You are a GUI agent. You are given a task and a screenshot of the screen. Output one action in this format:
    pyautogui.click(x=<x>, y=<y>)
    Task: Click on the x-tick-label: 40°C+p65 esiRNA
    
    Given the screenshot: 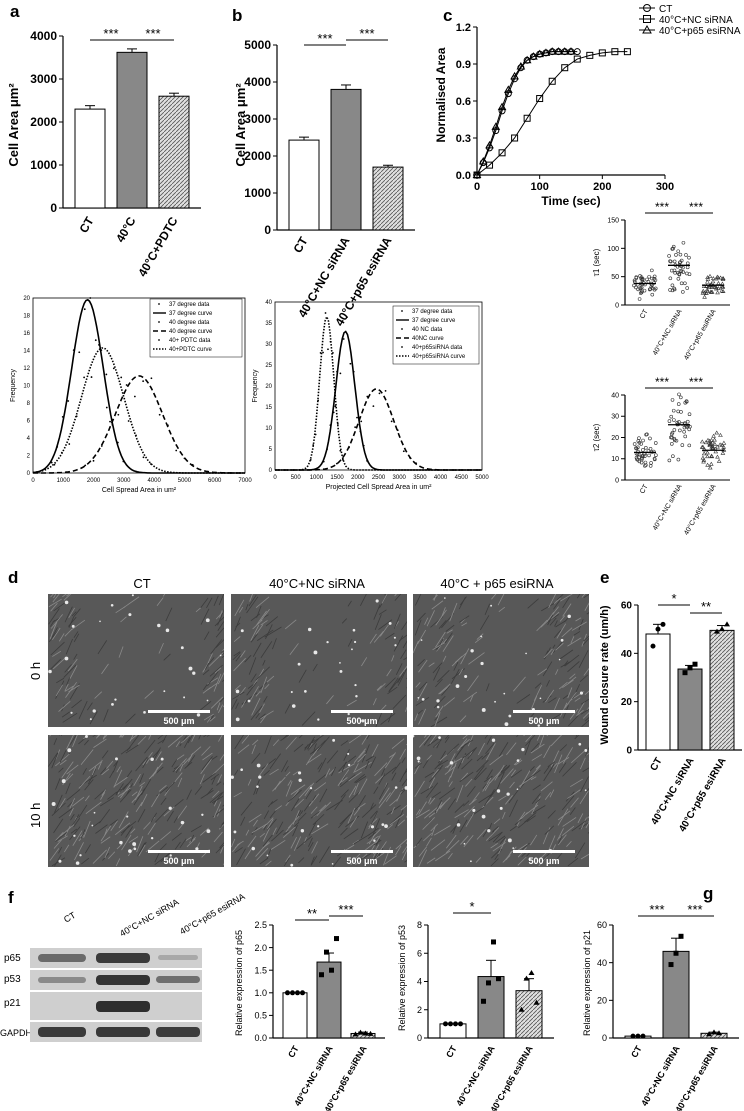 What is the action you would take?
    pyautogui.click(x=511, y=1077)
    